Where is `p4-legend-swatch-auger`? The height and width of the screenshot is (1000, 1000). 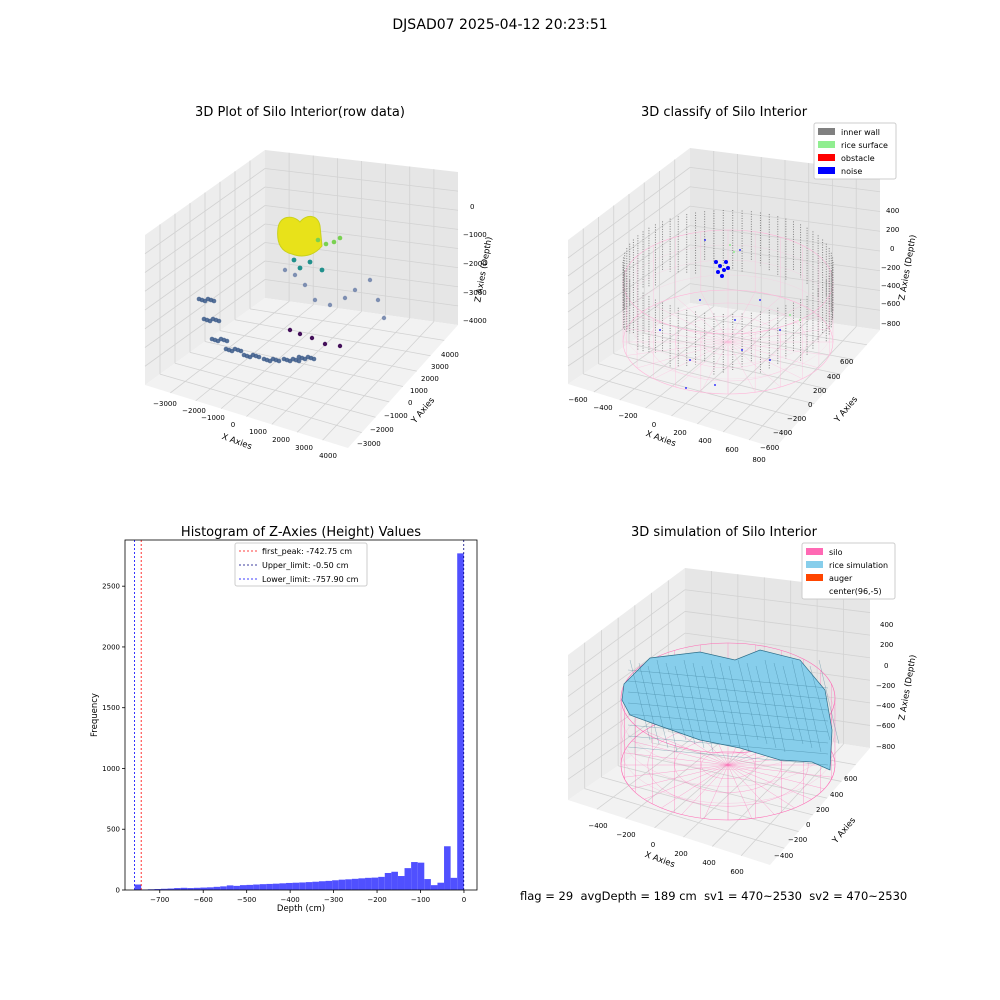
p4-legend-swatch-auger is located at coordinates (814, 577).